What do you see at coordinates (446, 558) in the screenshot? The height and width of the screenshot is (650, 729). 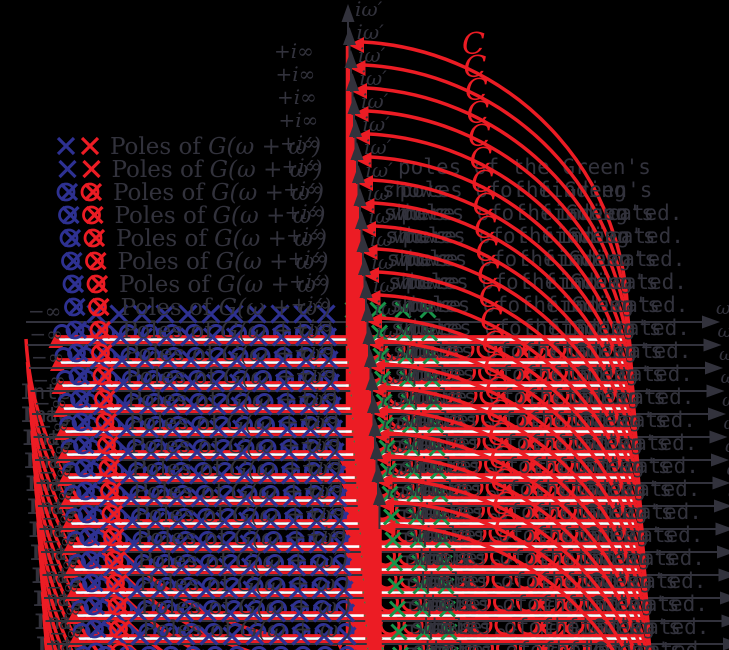 I see `caption-right: where` at bounding box center [446, 558].